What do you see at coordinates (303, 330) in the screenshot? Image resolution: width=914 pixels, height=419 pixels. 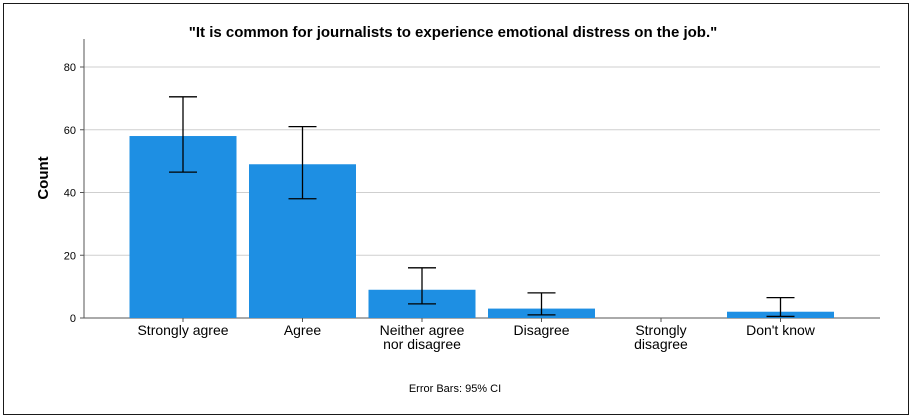 I see `x-tick-label: Agree` at bounding box center [303, 330].